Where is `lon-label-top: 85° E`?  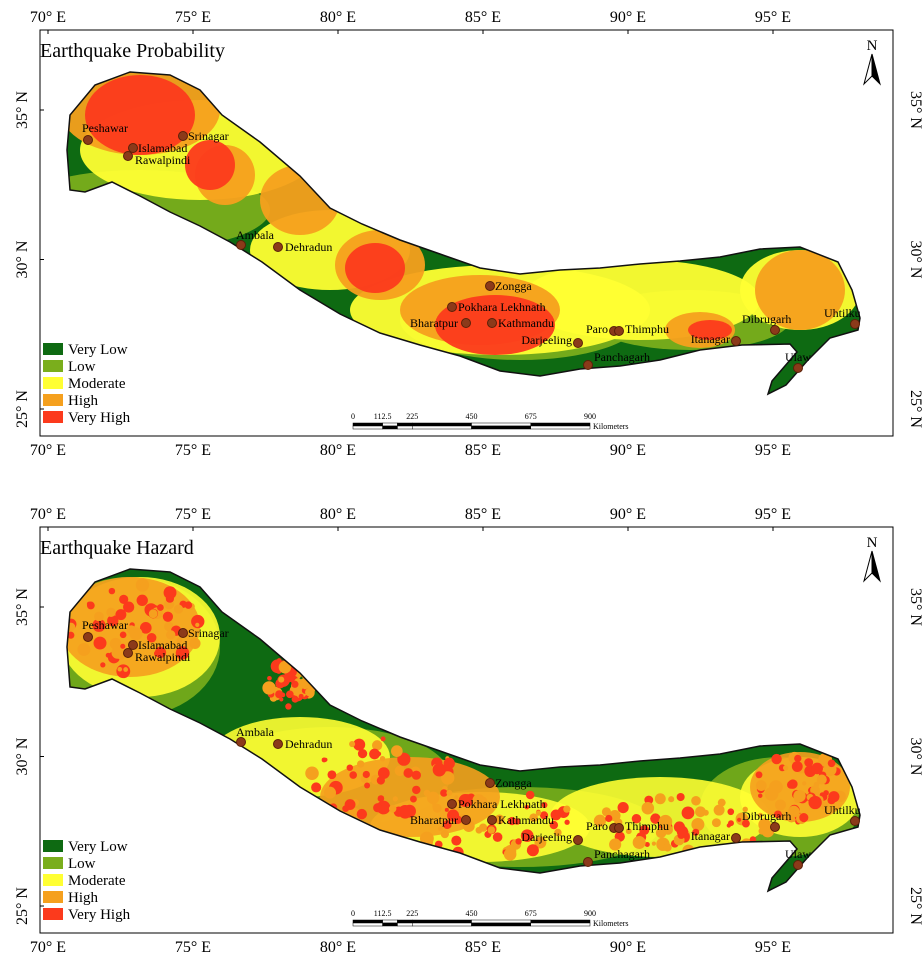
lon-label-top: 85° E is located at coordinates (483, 514).